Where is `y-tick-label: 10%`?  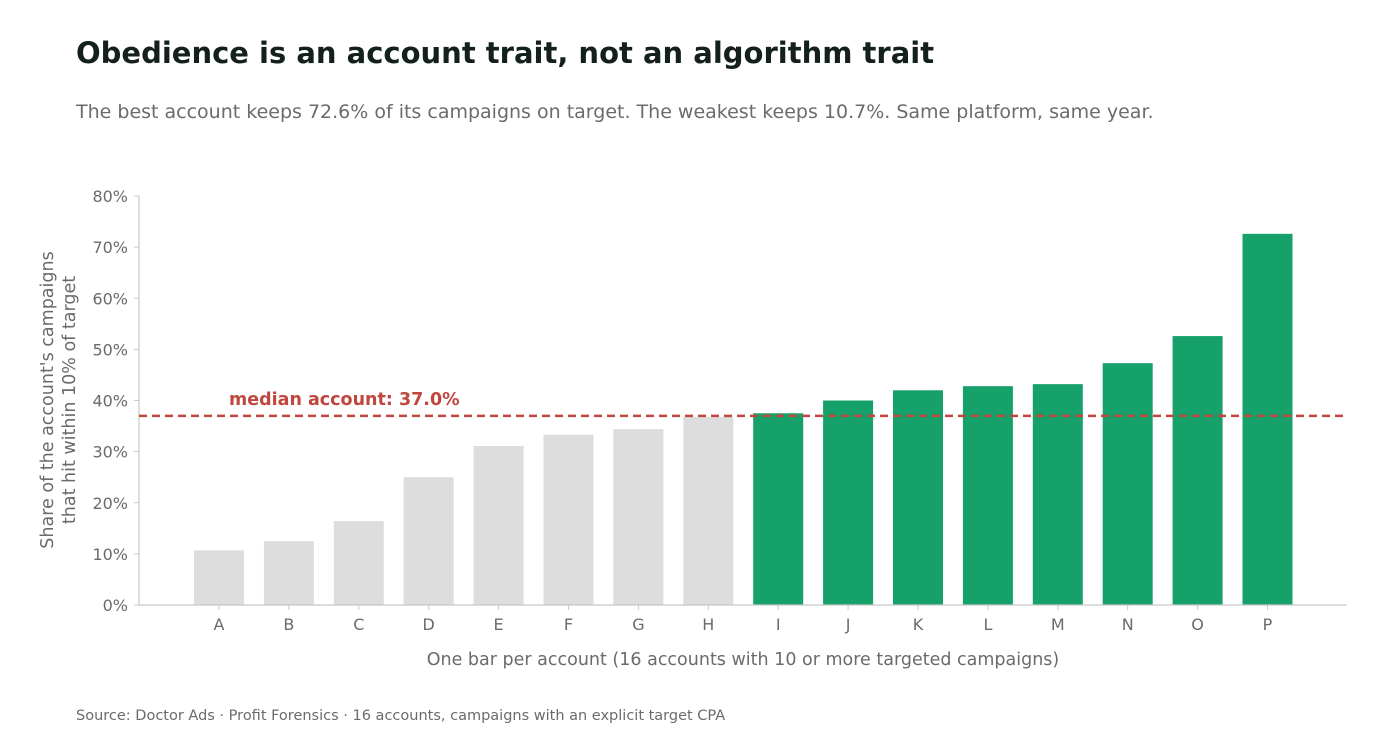 y-tick-label: 10% is located at coordinates (110, 554).